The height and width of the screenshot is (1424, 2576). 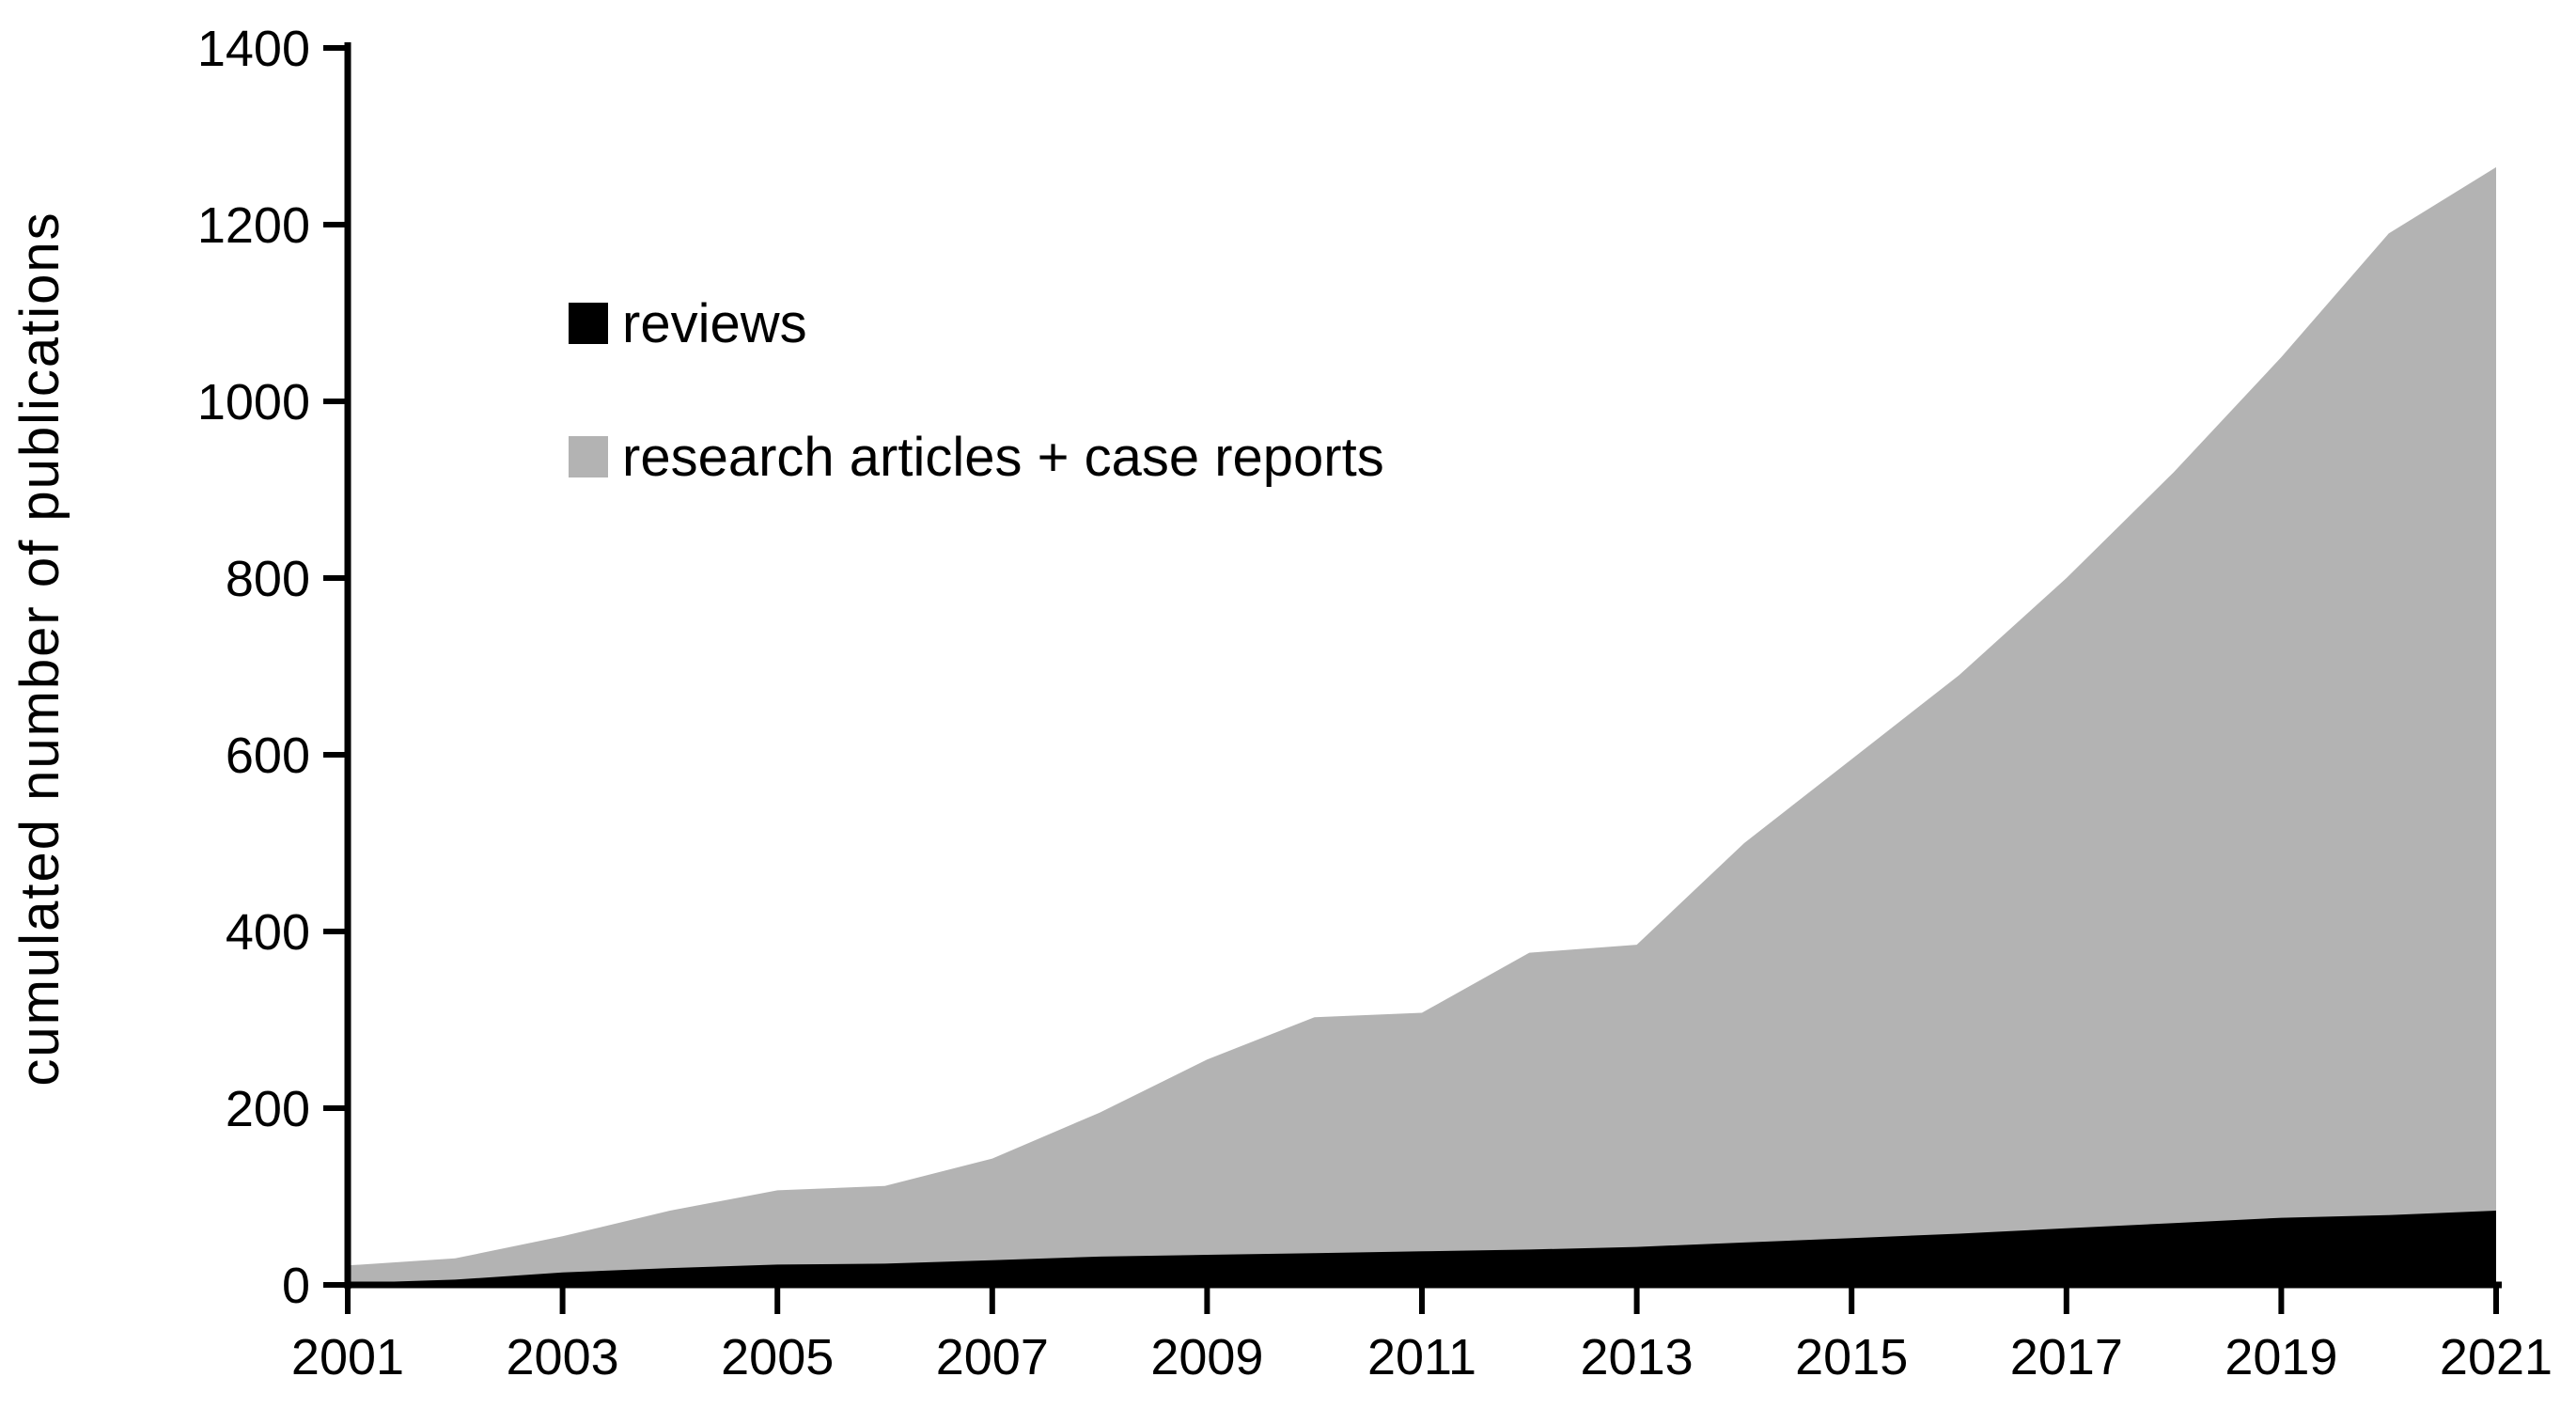 I want to click on y-tick-label: 600, so click(x=268, y=756).